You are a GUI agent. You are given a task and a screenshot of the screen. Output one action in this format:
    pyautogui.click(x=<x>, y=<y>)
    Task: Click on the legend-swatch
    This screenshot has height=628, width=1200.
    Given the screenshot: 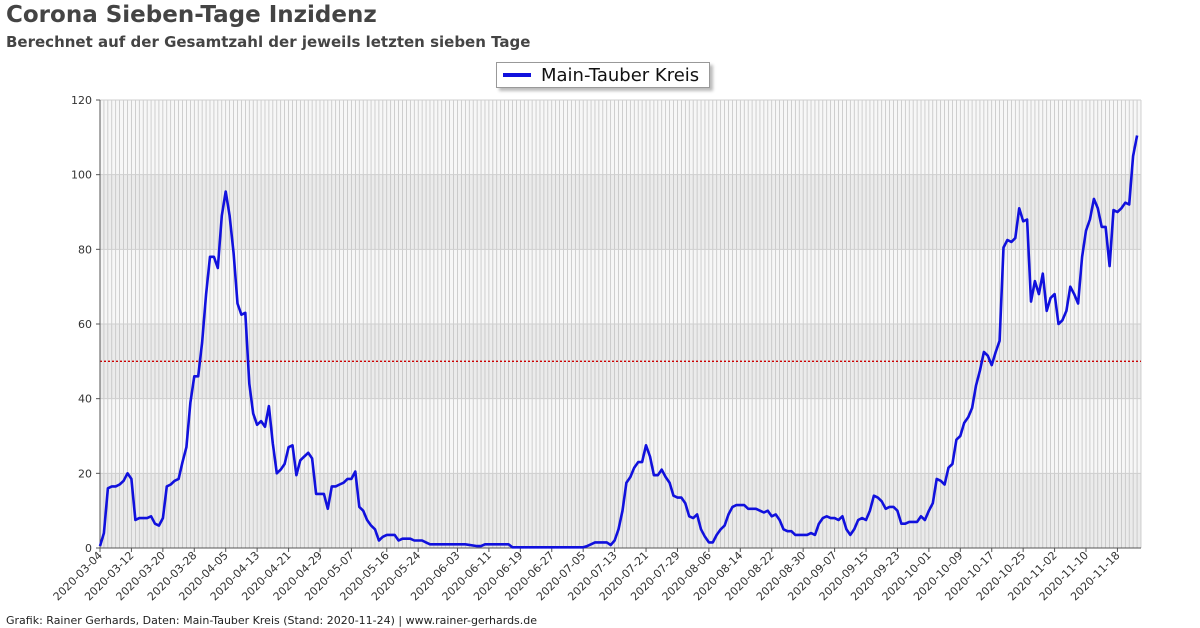 What is the action you would take?
    pyautogui.click(x=517, y=75)
    